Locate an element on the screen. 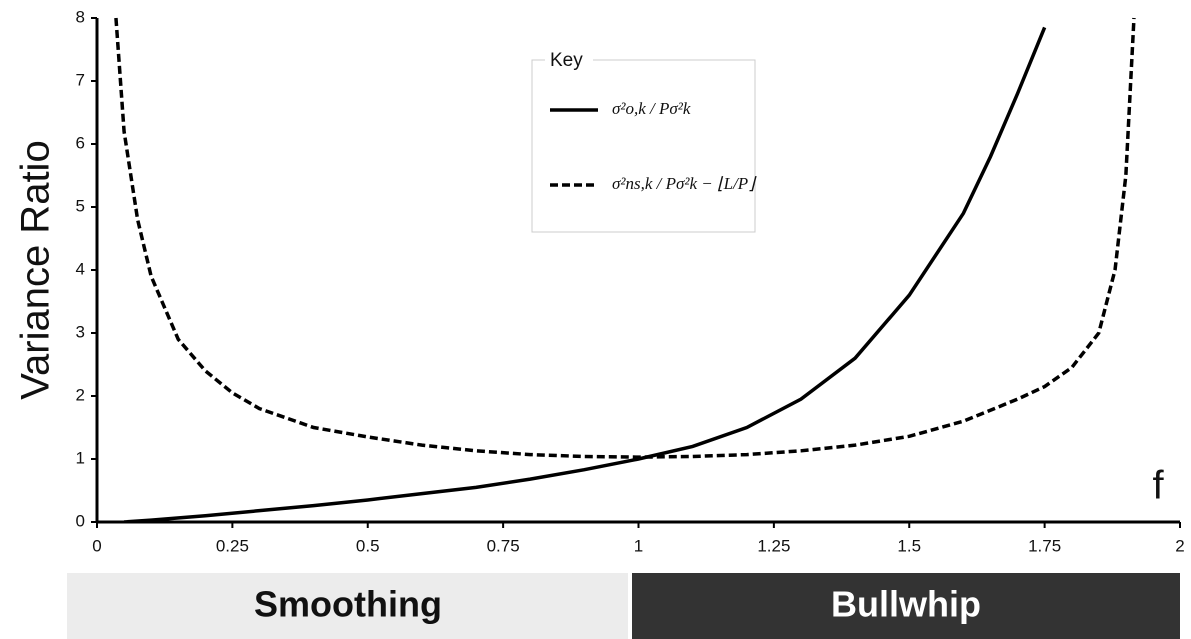 Image resolution: width=1191 pixels, height=639 pixels. band-label: Smoothing is located at coordinates (348, 604).